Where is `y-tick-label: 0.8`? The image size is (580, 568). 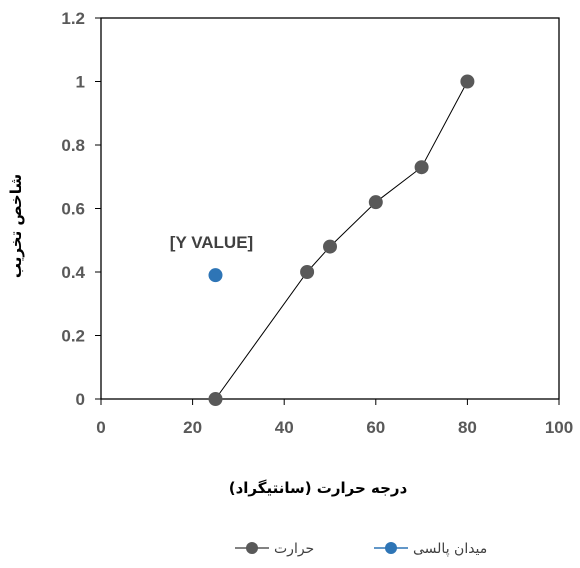
y-tick-label: 0.8 is located at coordinates (73, 145).